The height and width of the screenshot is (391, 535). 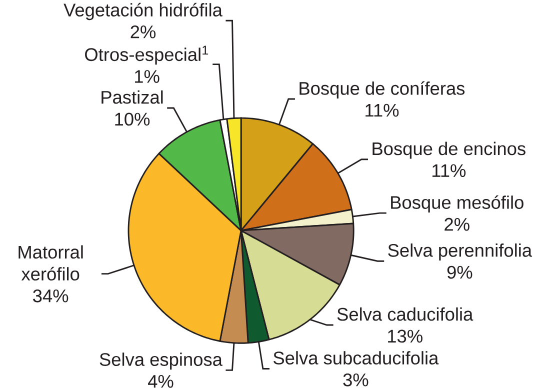 What do you see at coordinates (405, 314) in the screenshot?
I see `slice-label: Selva caducifolia` at bounding box center [405, 314].